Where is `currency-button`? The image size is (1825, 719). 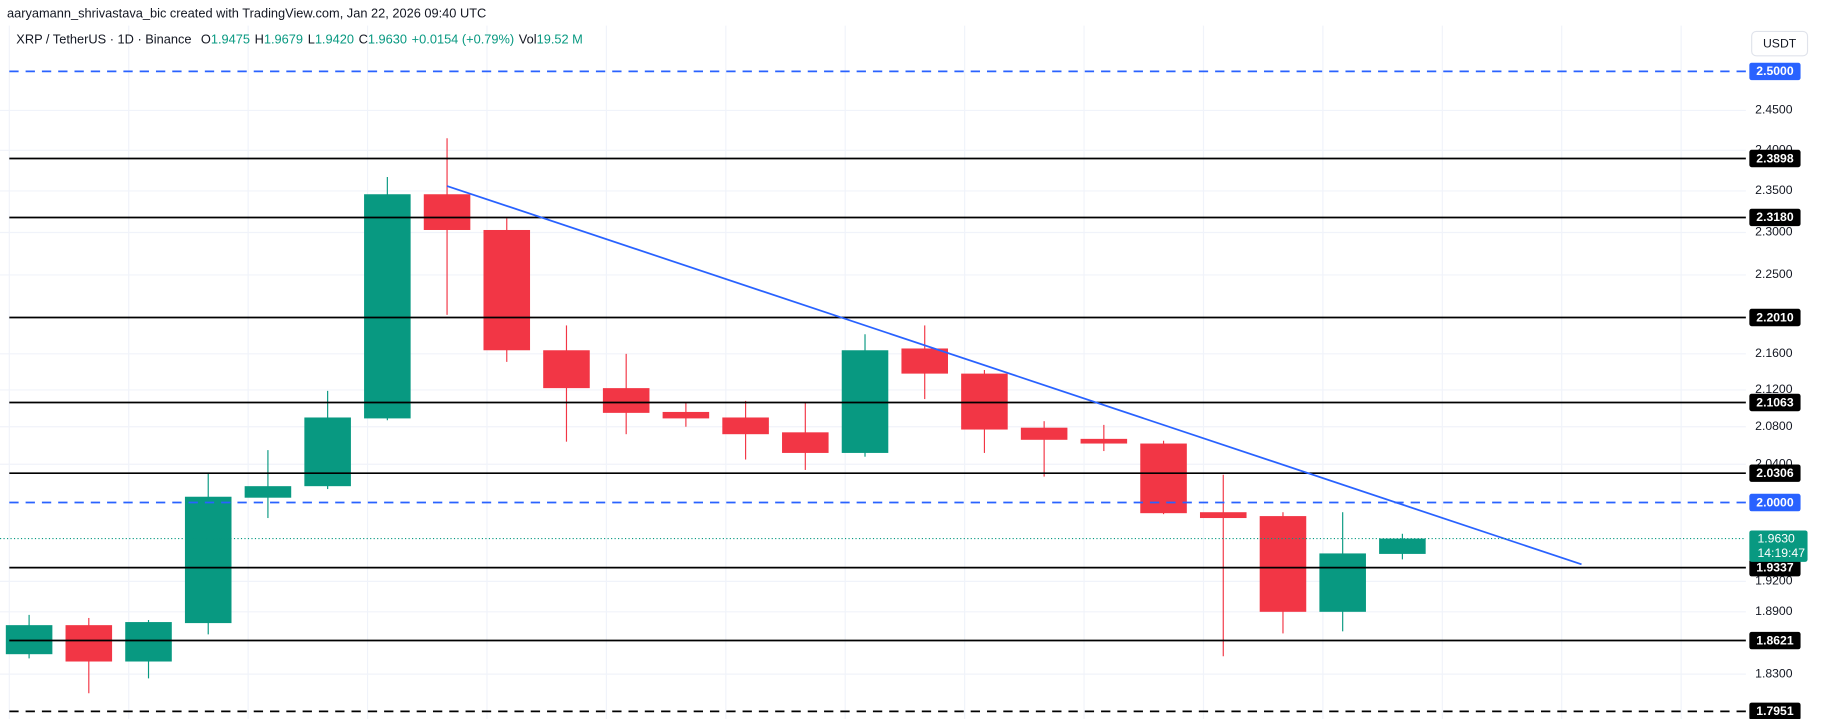 currency-button is located at coordinates (1780, 43).